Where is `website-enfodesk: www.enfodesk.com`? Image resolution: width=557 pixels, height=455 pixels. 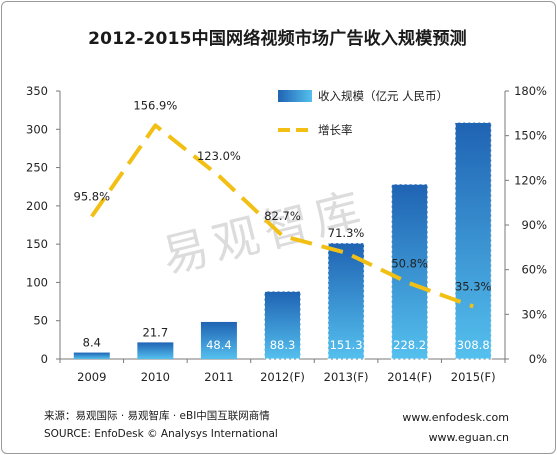
website-enfodesk: www.enfodesk.com is located at coordinates (455, 417).